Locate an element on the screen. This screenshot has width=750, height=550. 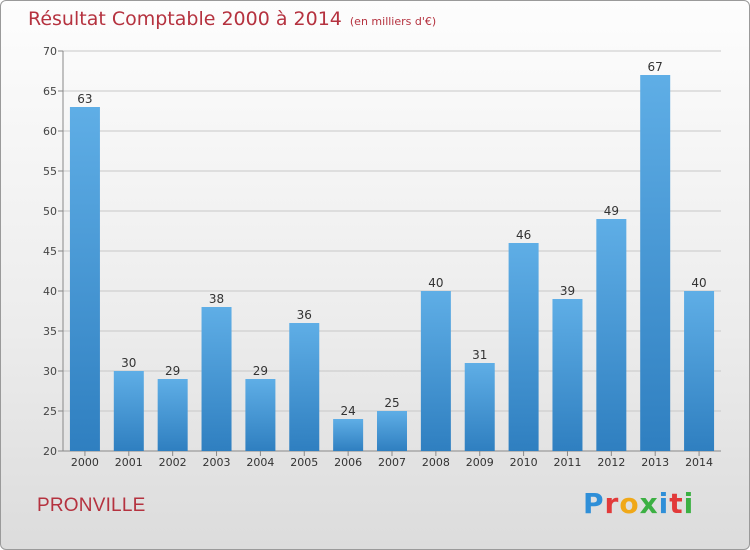
y-tick-label: 25 is located at coordinates (50, 411).